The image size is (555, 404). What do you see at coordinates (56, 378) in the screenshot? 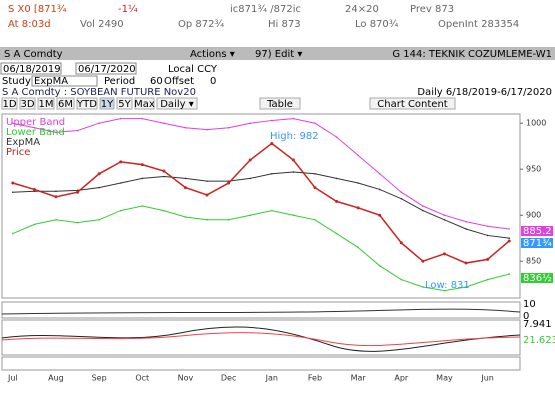
I see `x-tick-label: Aug` at bounding box center [56, 378].